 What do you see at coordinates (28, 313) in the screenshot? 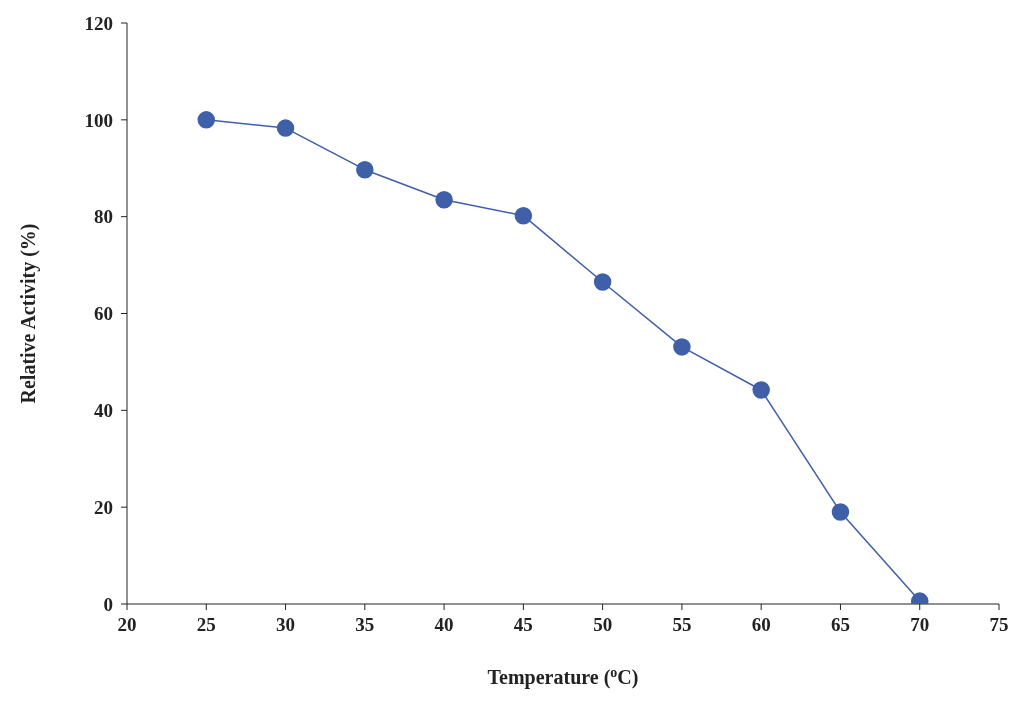
I see `y-axis-title: Relative Activity (%)` at bounding box center [28, 313].